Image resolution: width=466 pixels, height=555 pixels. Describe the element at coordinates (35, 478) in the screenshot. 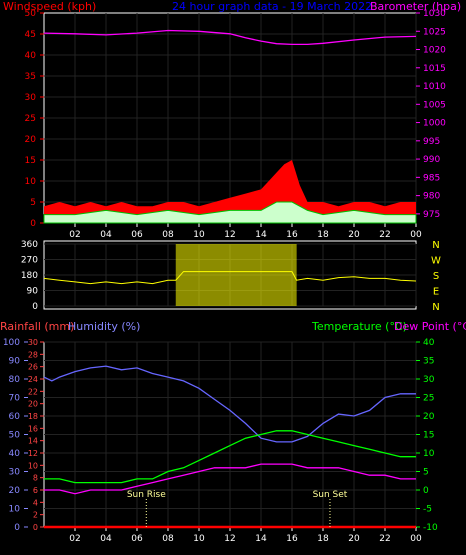

I see `rainfall-tick-label: 8` at that location.